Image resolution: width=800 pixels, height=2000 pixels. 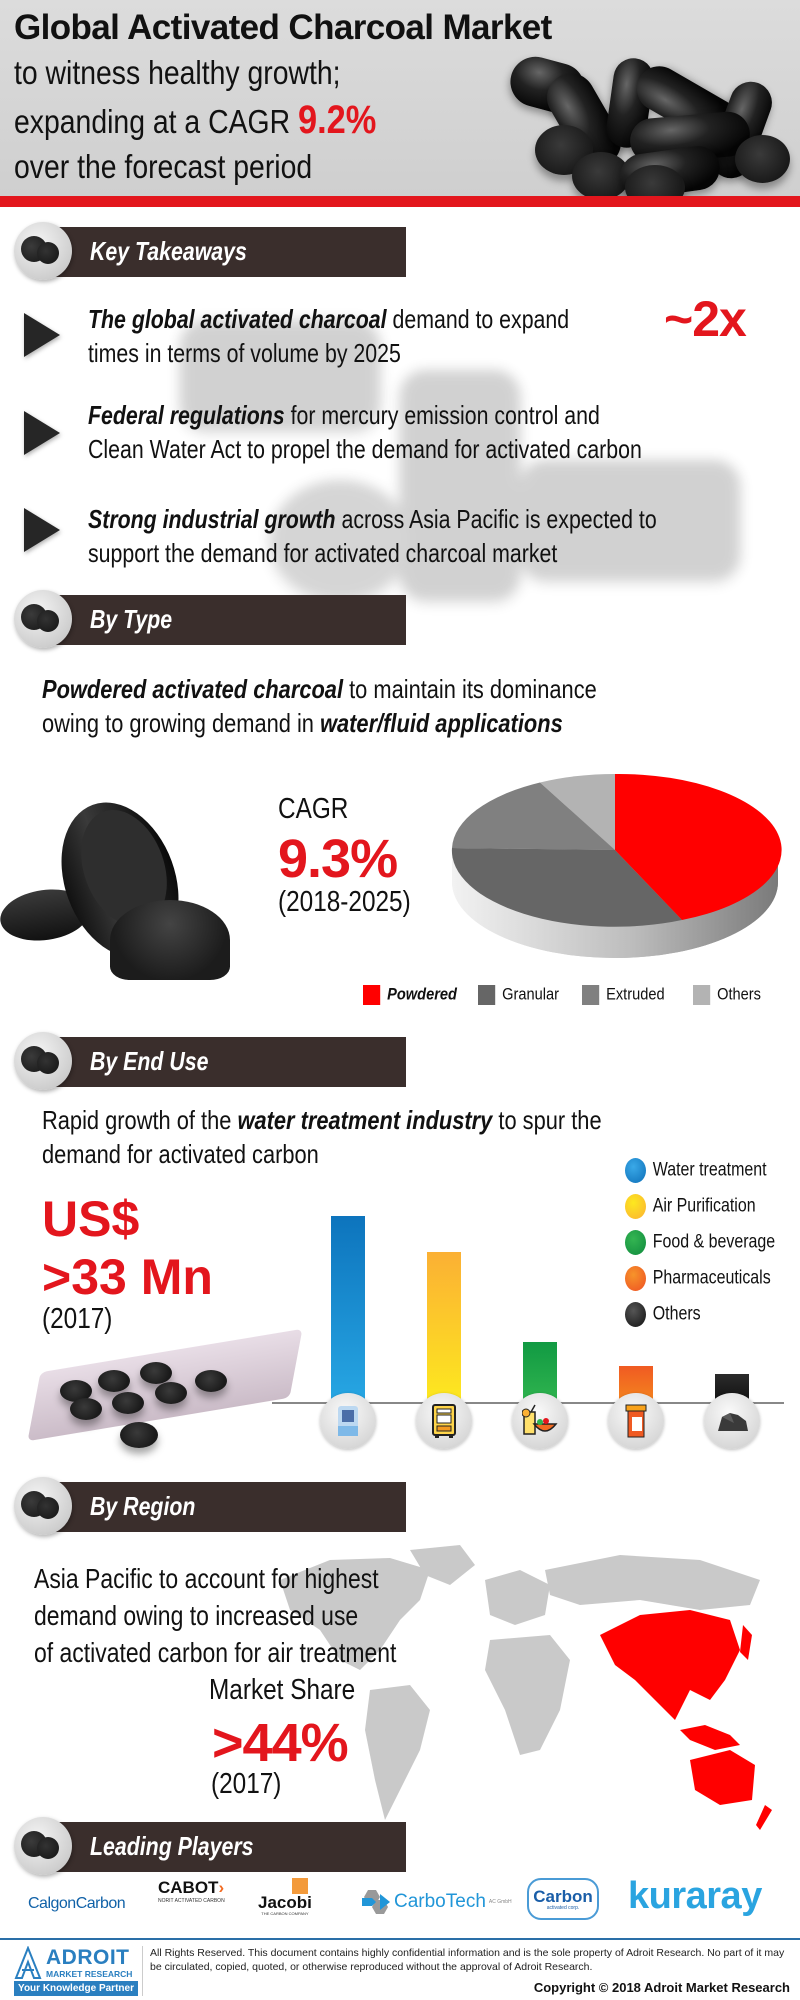 What do you see at coordinates (283, 27) in the screenshot?
I see `page-title: Global Activated Charcoal Market` at bounding box center [283, 27].